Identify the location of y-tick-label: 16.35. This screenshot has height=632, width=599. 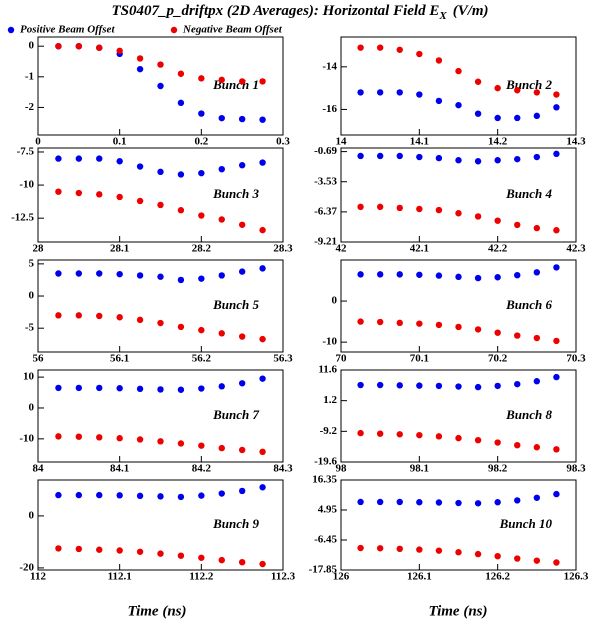
(324, 480).